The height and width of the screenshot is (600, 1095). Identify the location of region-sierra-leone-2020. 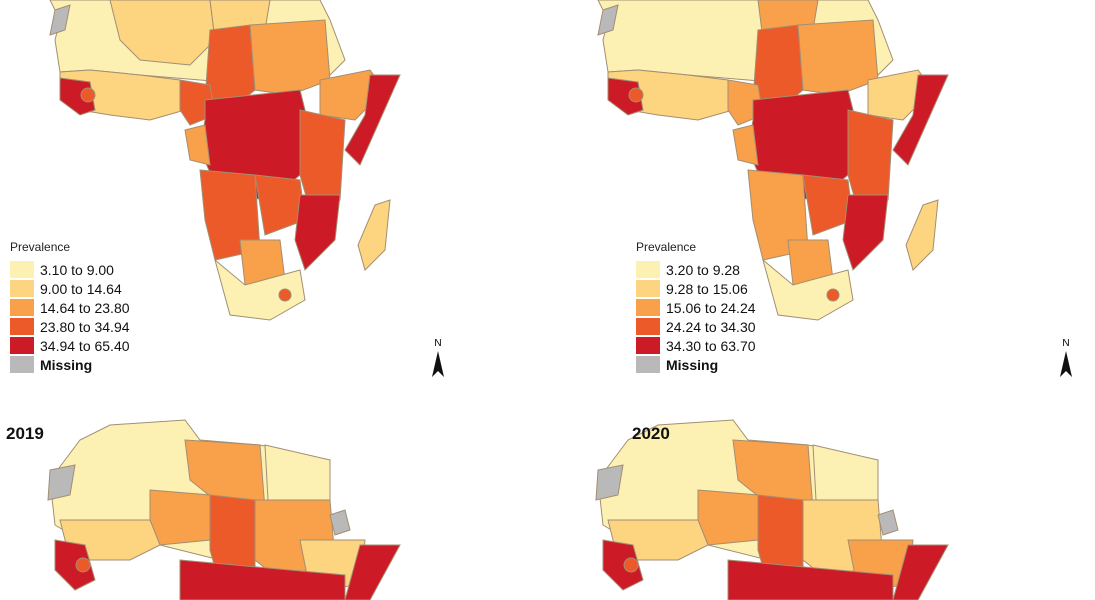
(623, 565).